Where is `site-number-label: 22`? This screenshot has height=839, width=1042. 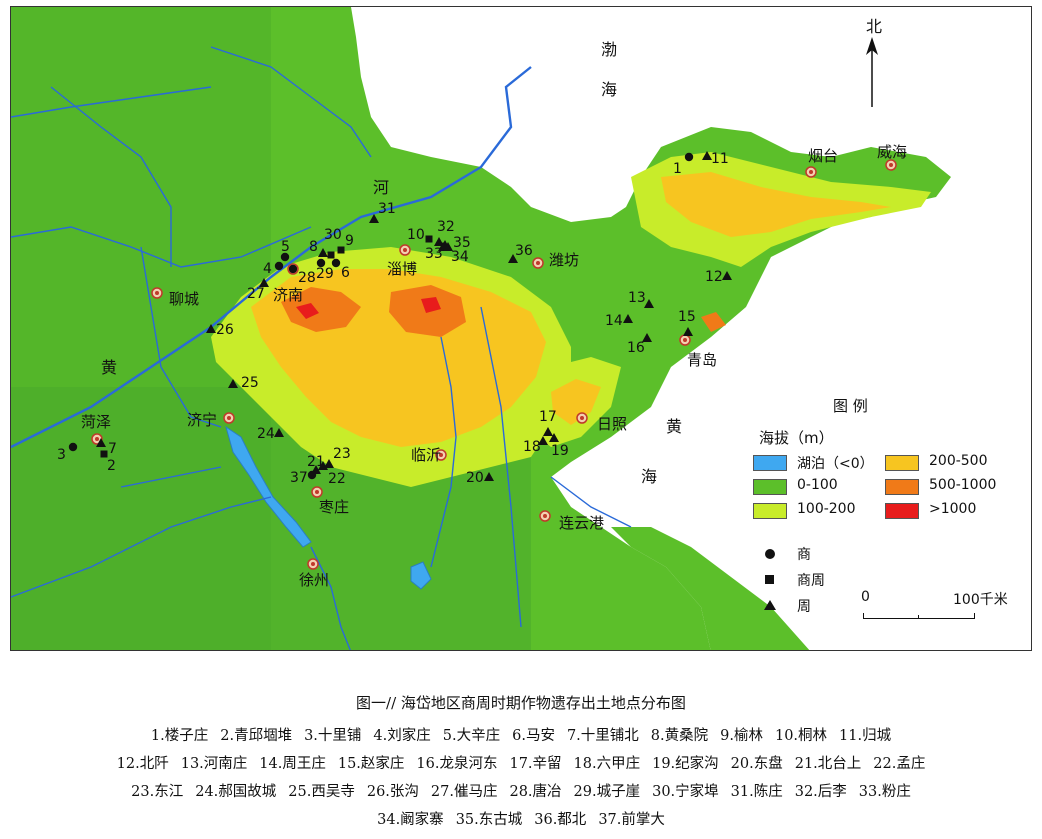
site-number-label: 22 is located at coordinates (337, 479).